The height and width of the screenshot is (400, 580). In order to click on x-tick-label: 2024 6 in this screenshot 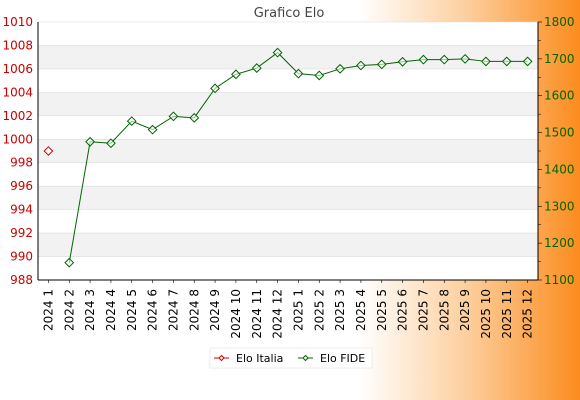, I will do `click(153, 310)`.